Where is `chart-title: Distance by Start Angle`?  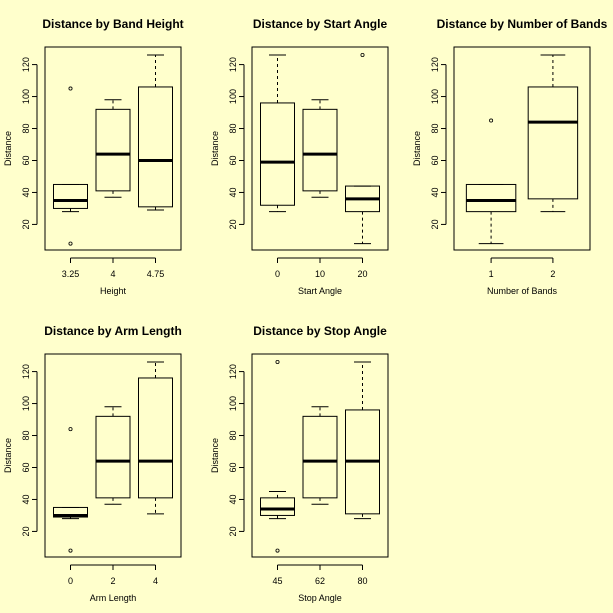
chart-title: Distance by Start Angle is located at coordinates (320, 24).